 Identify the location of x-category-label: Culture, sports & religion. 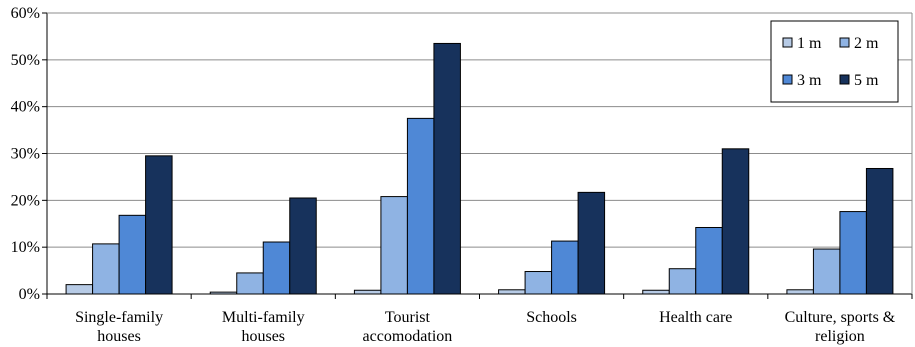
(840, 327).